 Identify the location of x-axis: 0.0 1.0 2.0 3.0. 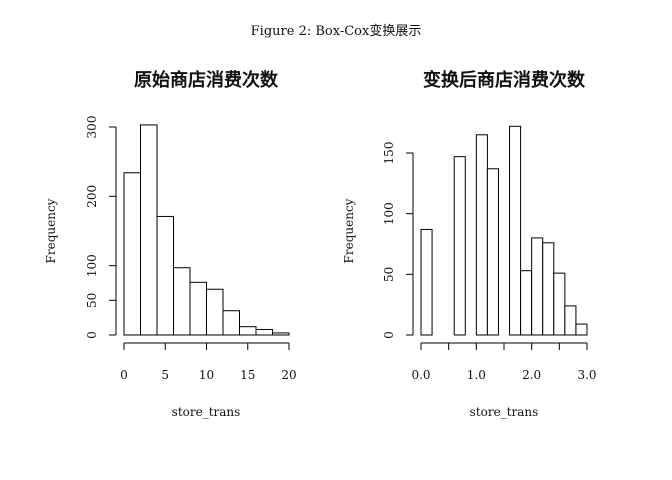
(504, 362).